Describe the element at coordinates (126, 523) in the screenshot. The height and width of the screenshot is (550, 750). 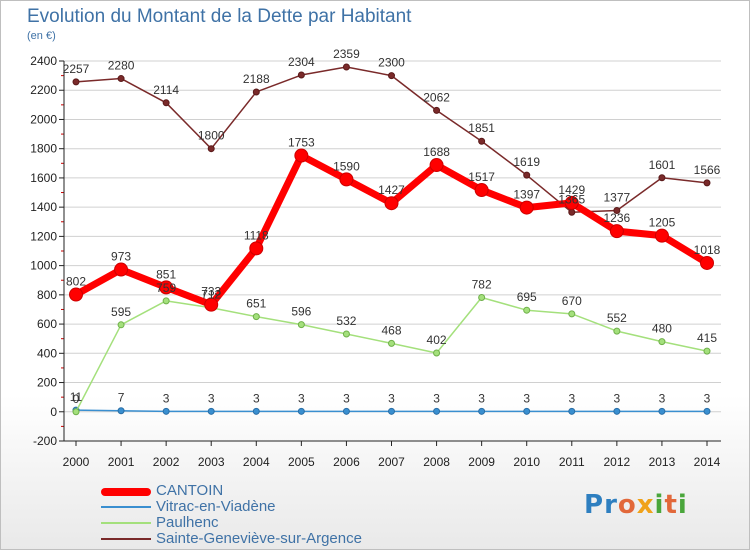
I see `legend-swatch-paulhenc` at that location.